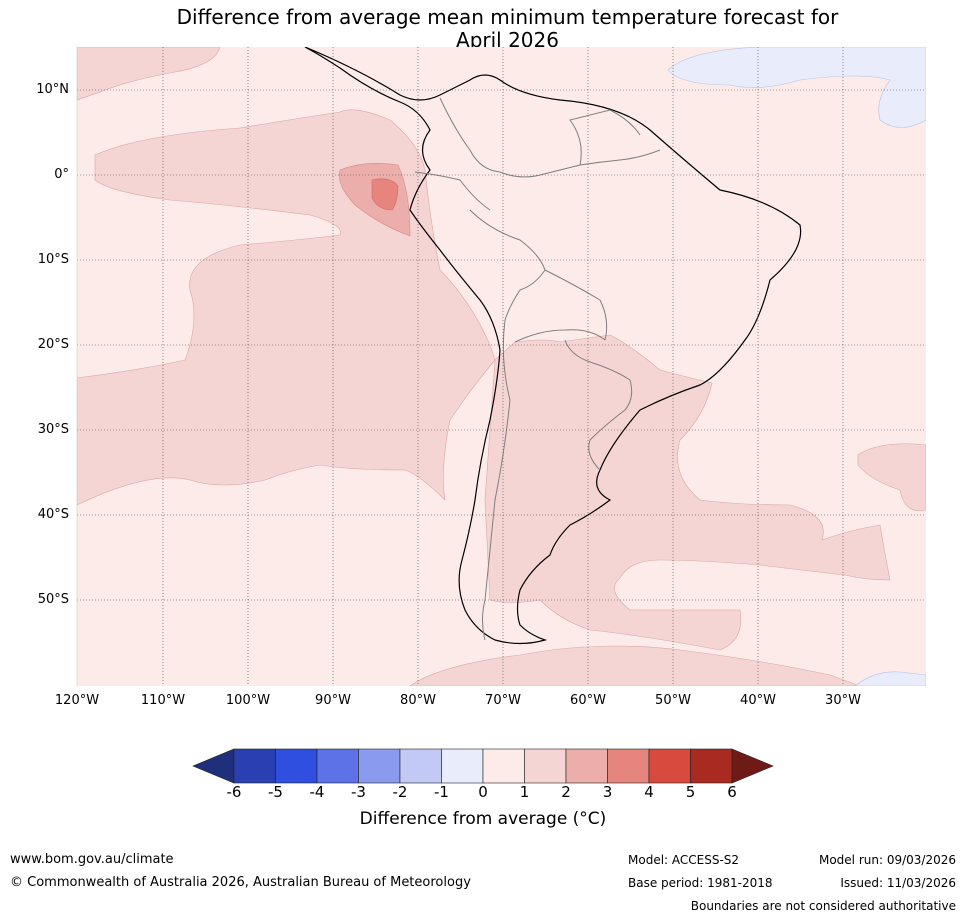  I want to click on lon-label: 70°W, so click(503, 700).